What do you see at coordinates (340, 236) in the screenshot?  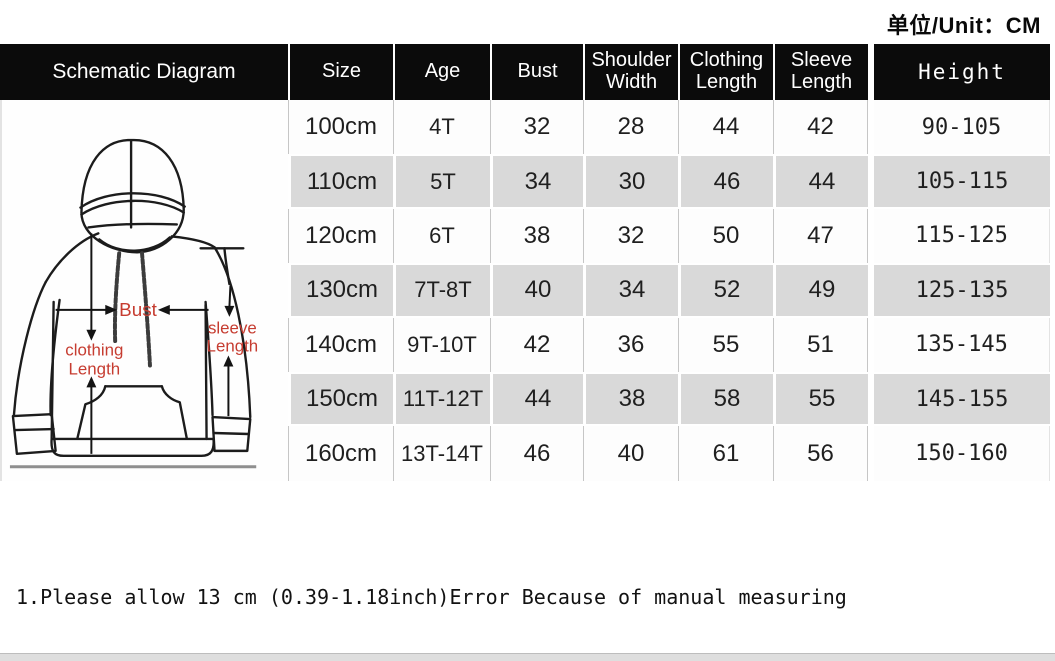 I see `cell-size-row-3: 120cm` at bounding box center [340, 236].